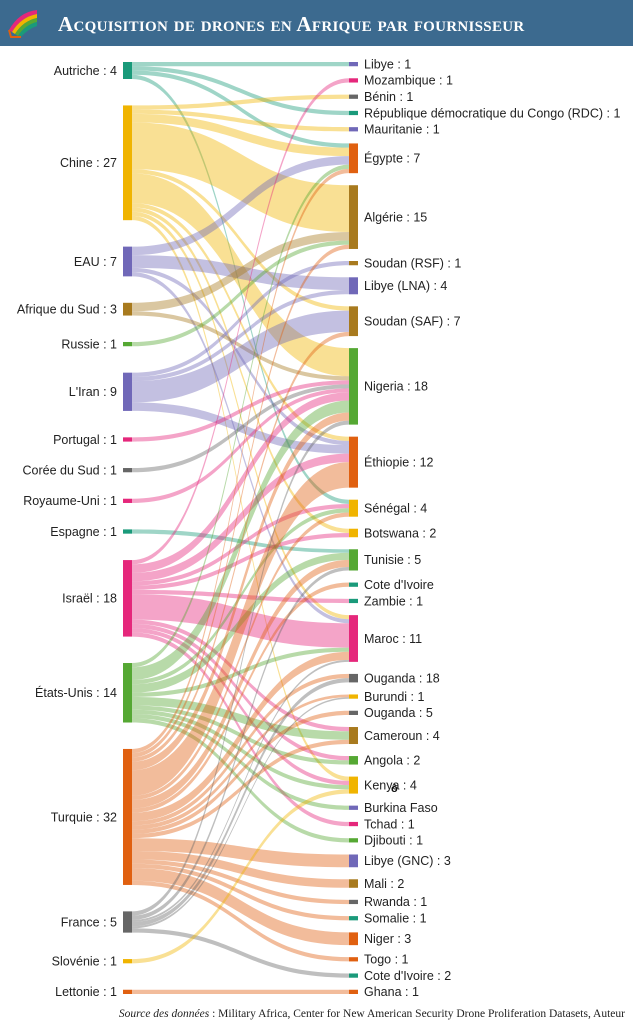  What do you see at coordinates (240, 892) in the screenshot?
I see `link-turquie-to-somalie` at bounding box center [240, 892].